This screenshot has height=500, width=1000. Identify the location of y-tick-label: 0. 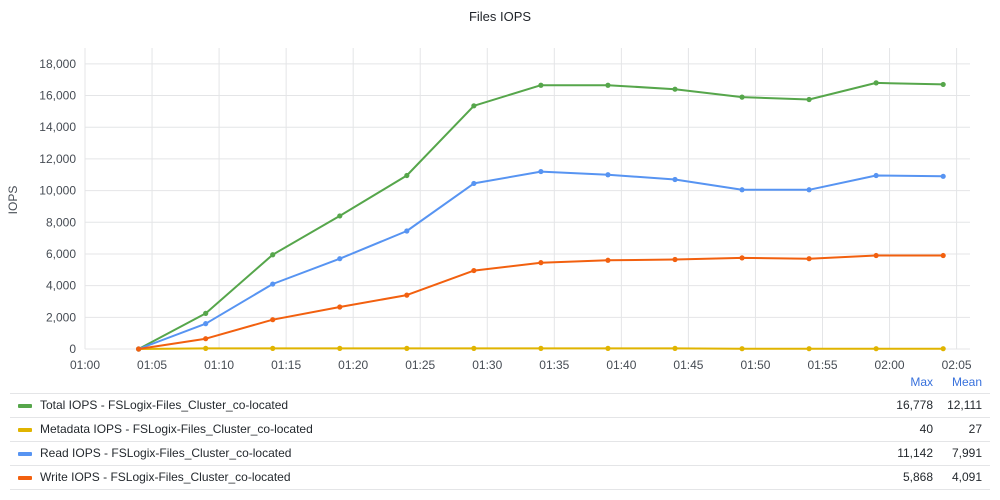
(72, 349).